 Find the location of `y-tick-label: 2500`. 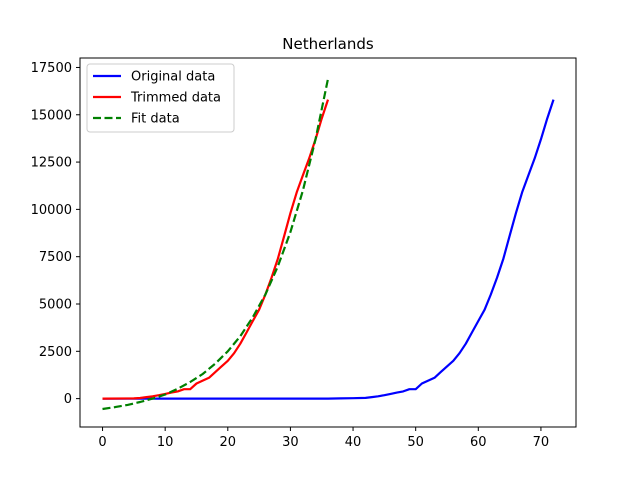

y-tick-label: 2500 is located at coordinates (55, 352).